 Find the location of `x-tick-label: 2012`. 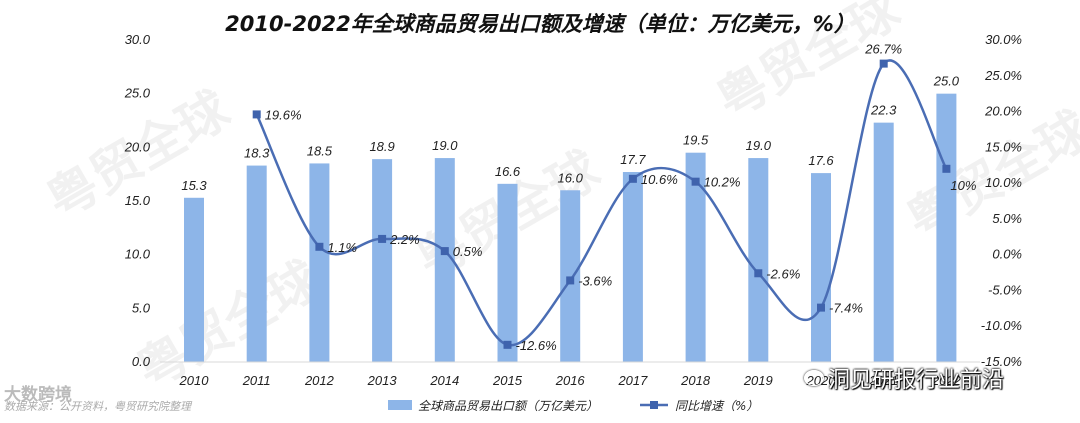

x-tick-label: 2012 is located at coordinates (319, 380).